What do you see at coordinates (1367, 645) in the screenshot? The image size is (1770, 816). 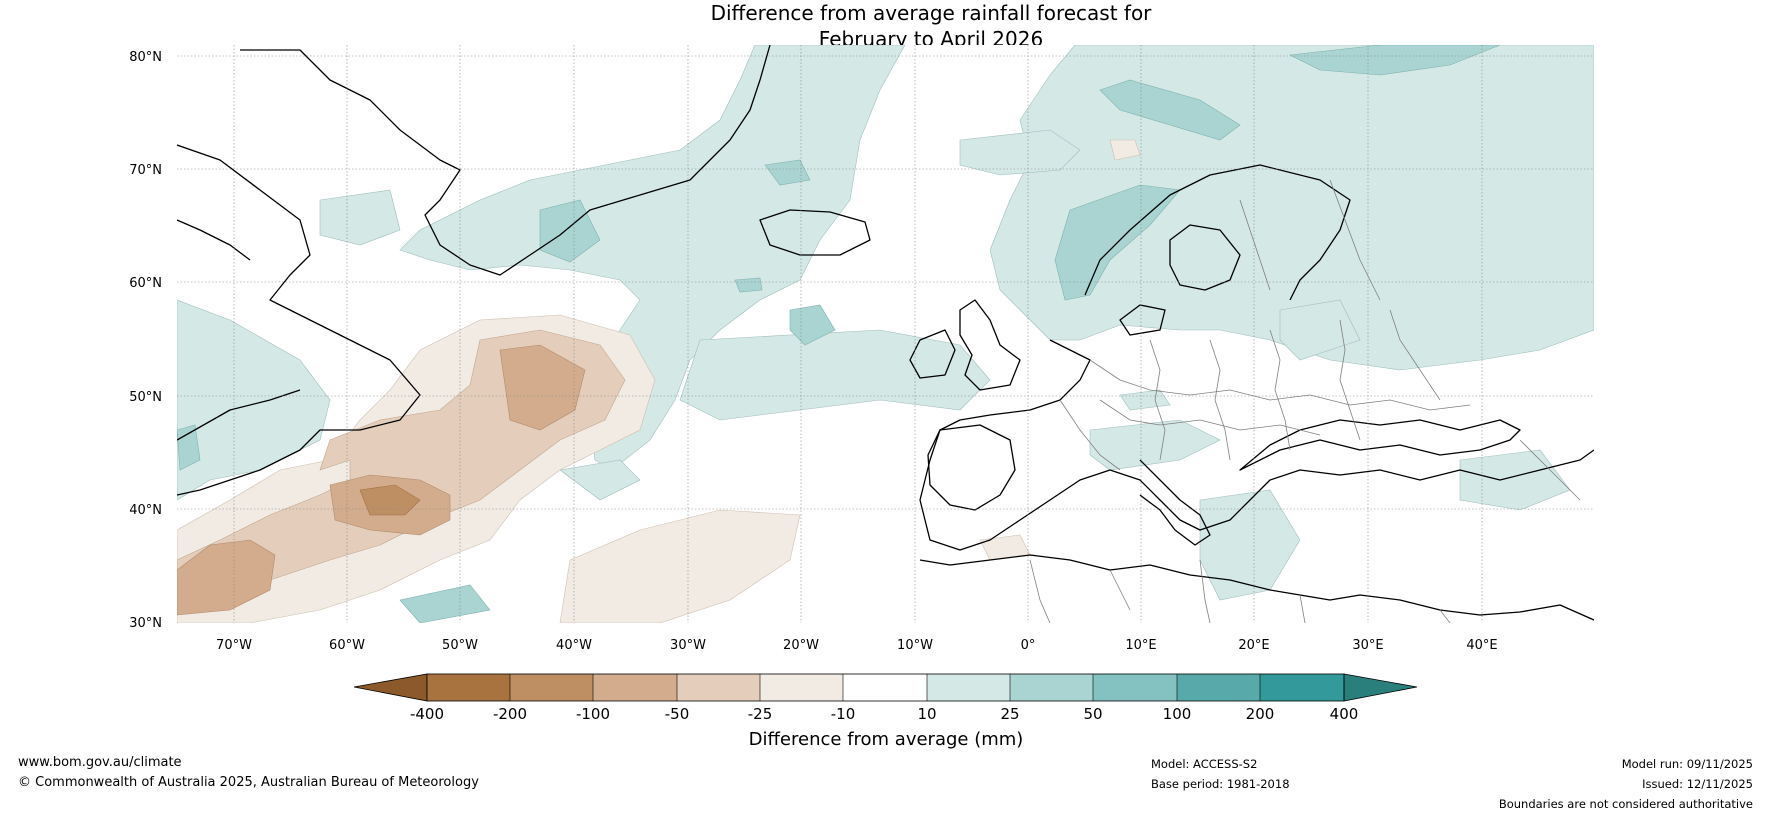 I see `lon-label-30e: 30°E` at bounding box center [1367, 645].